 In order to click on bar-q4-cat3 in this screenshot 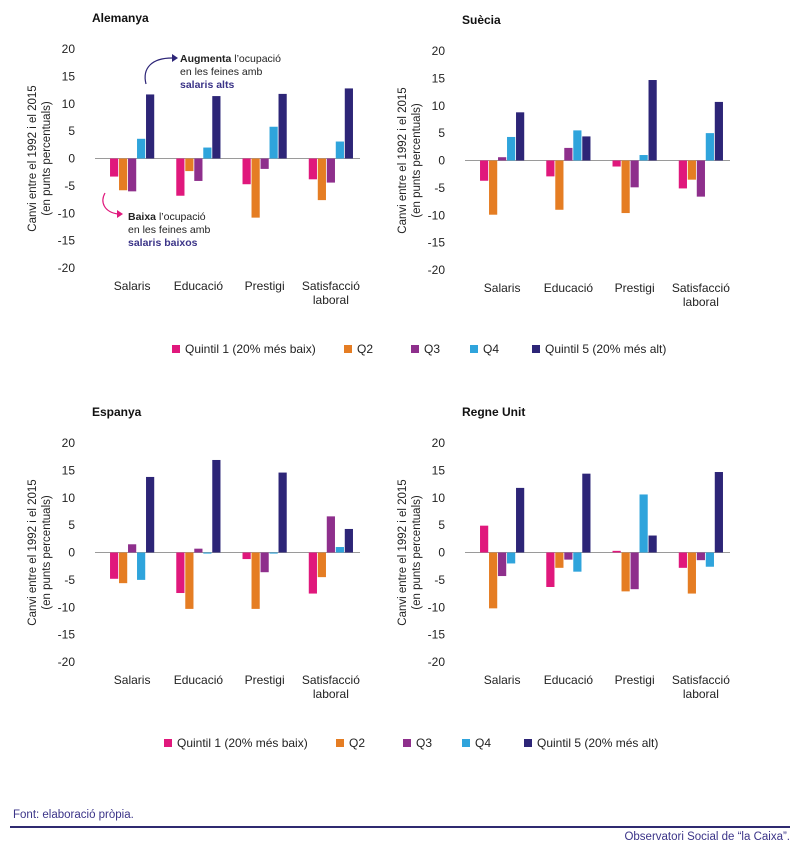, I will do `click(273, 142)`.